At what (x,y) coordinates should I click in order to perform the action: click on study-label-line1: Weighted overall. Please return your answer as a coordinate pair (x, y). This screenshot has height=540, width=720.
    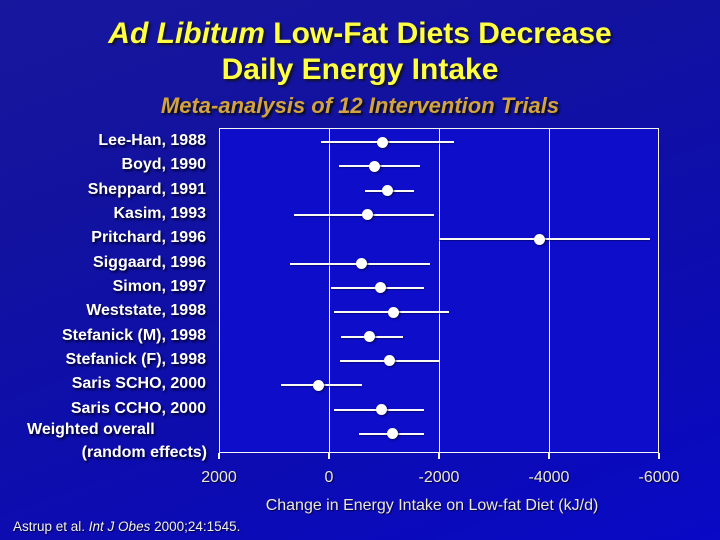
    Looking at the image, I should click on (91, 429).